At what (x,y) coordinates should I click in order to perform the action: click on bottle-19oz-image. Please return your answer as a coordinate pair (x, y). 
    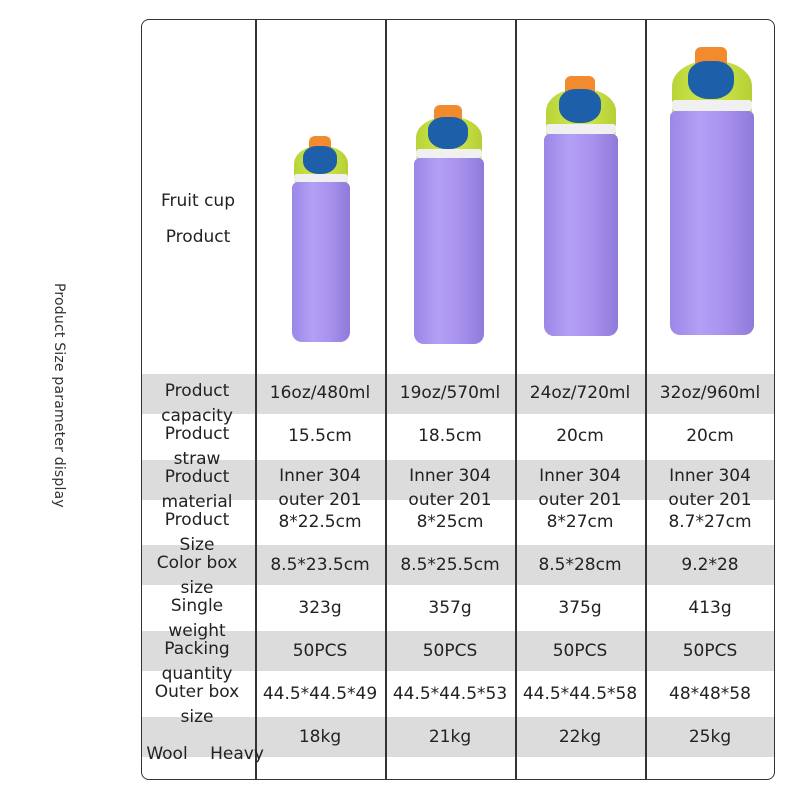
    Looking at the image, I should click on (449, 225).